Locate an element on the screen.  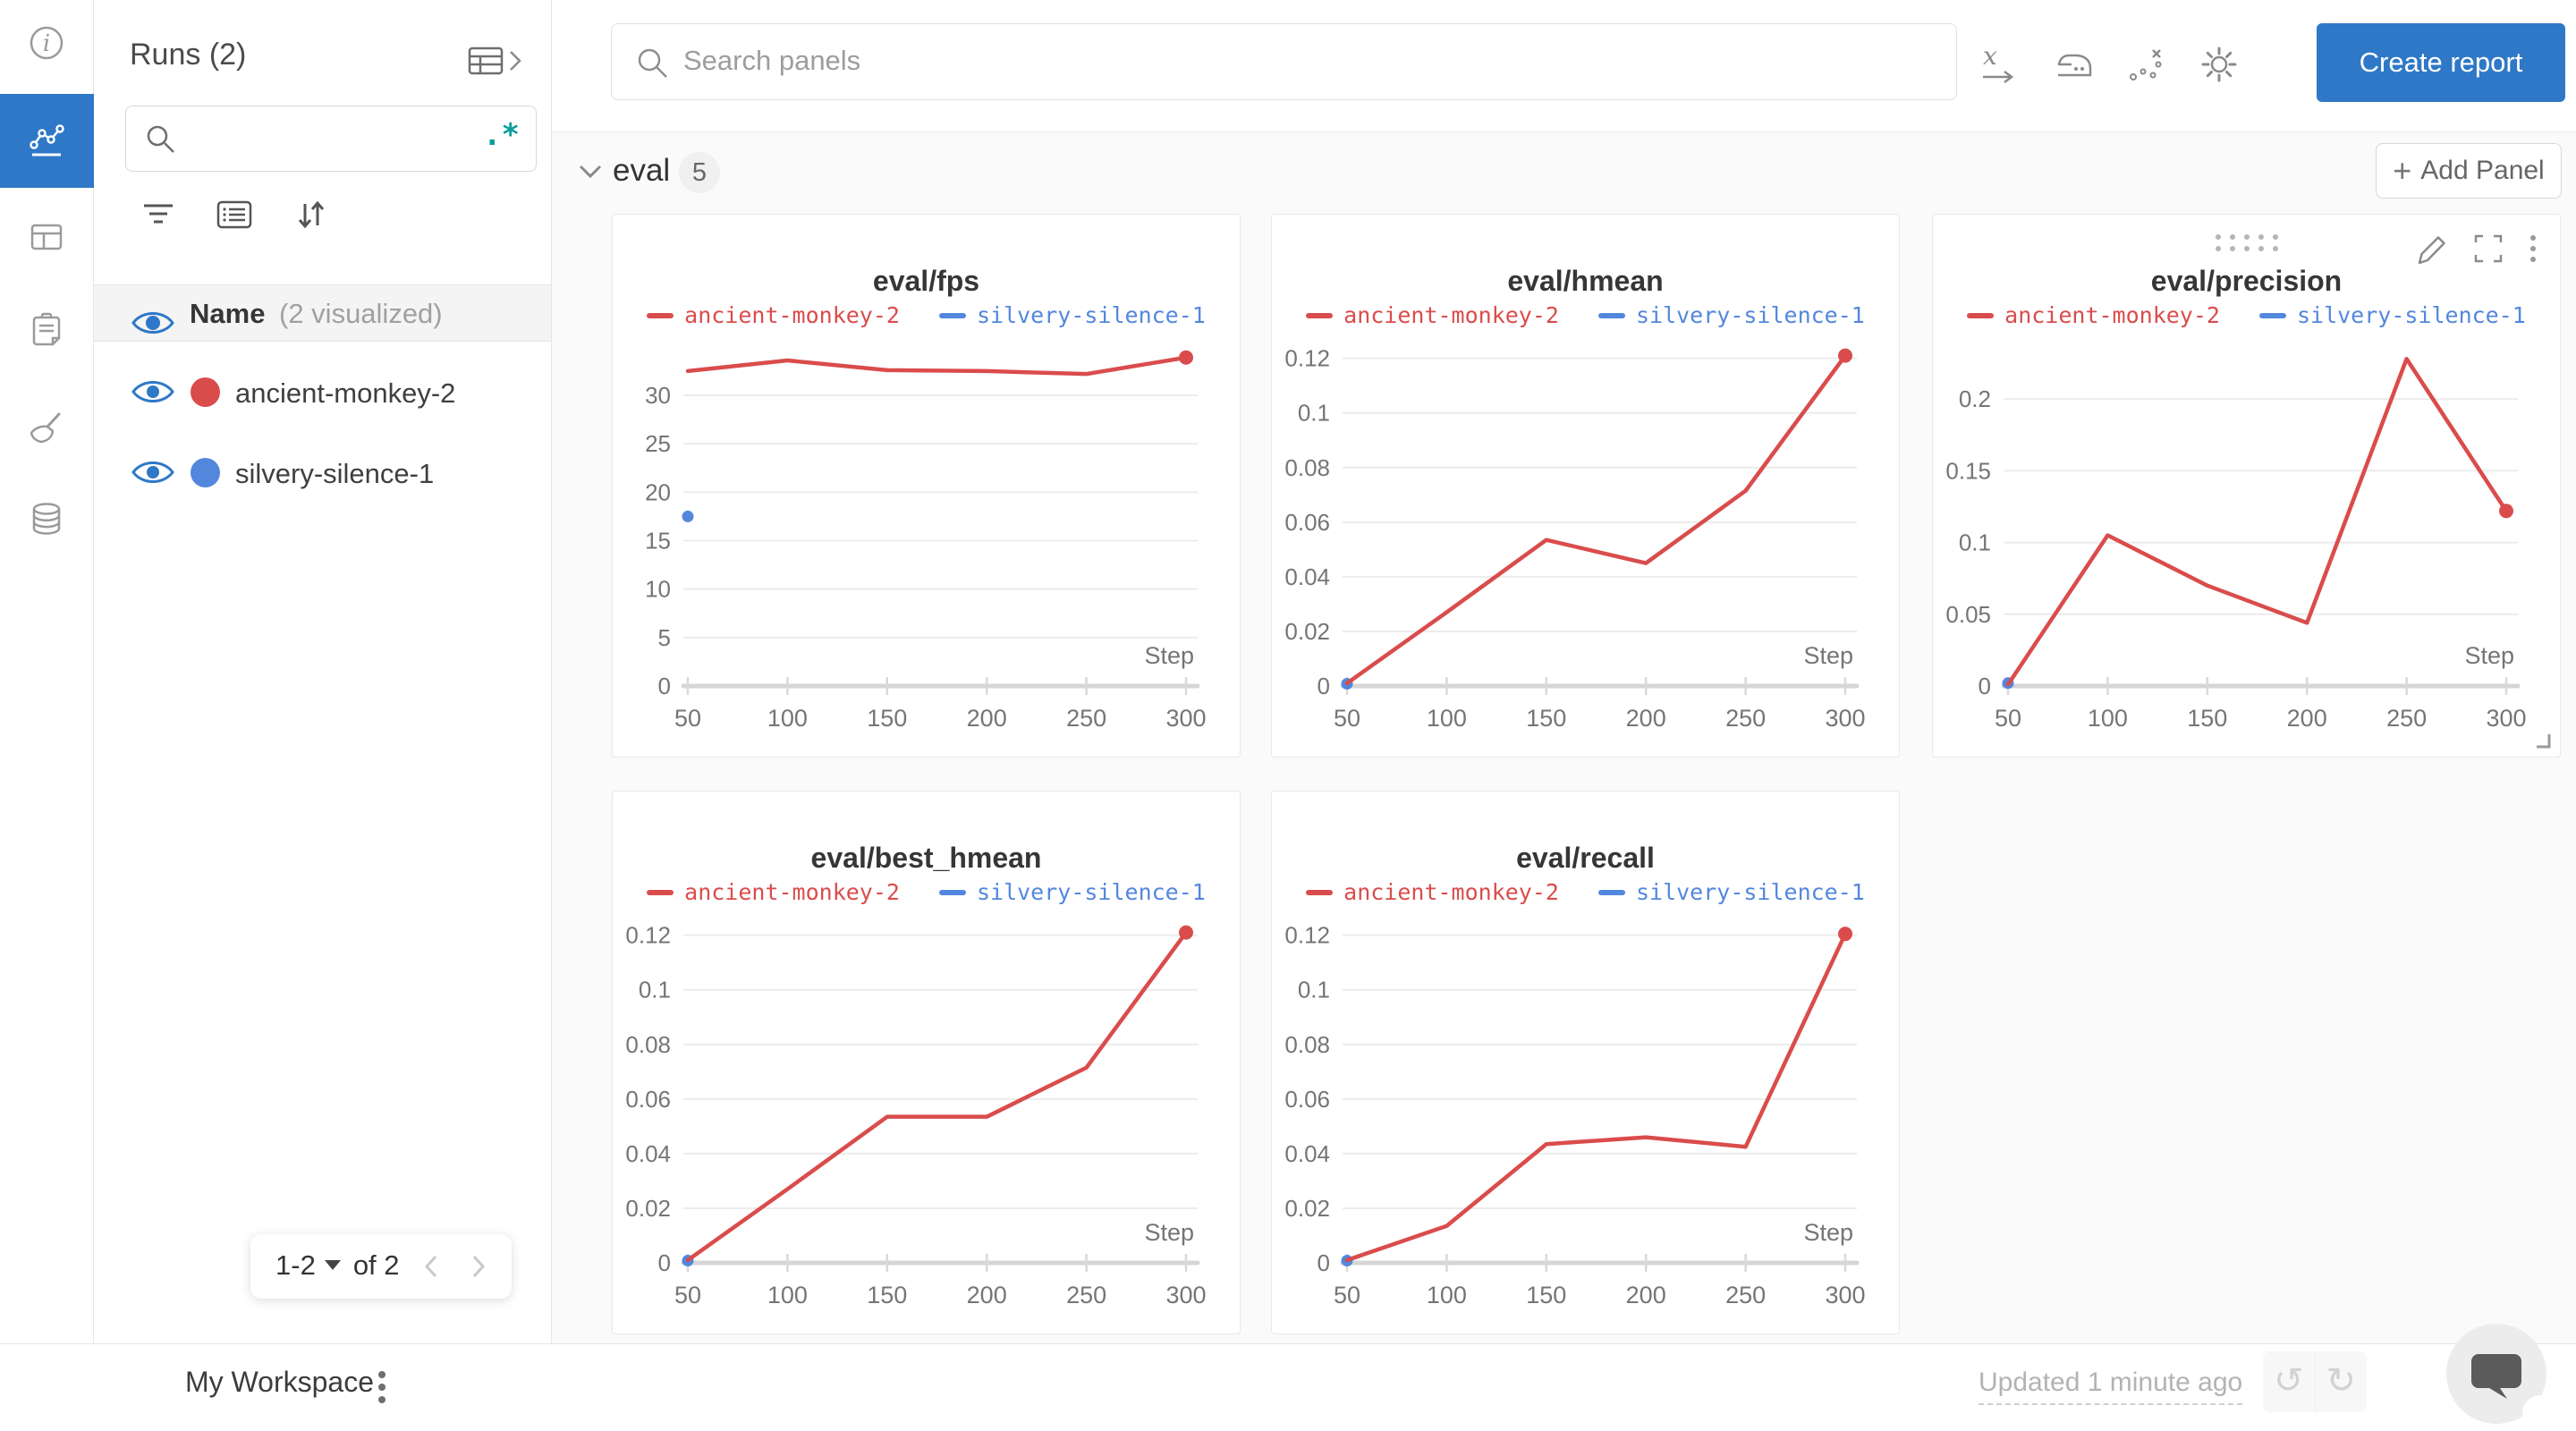
prev-page-icon is located at coordinates (432, 1267).